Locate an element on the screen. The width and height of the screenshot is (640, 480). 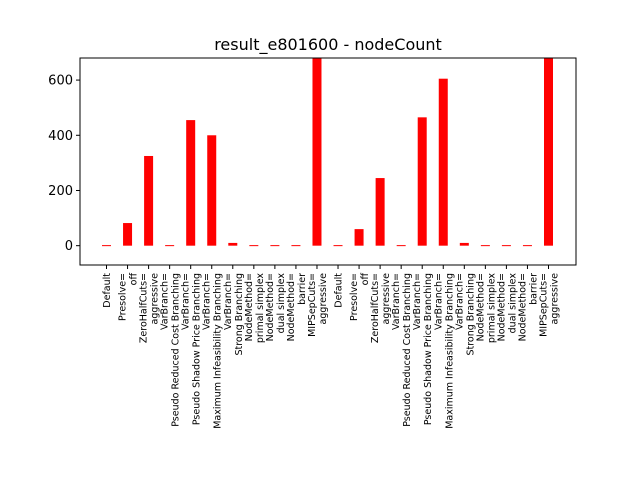
y-tick-label: 0 is located at coordinates (69, 246).